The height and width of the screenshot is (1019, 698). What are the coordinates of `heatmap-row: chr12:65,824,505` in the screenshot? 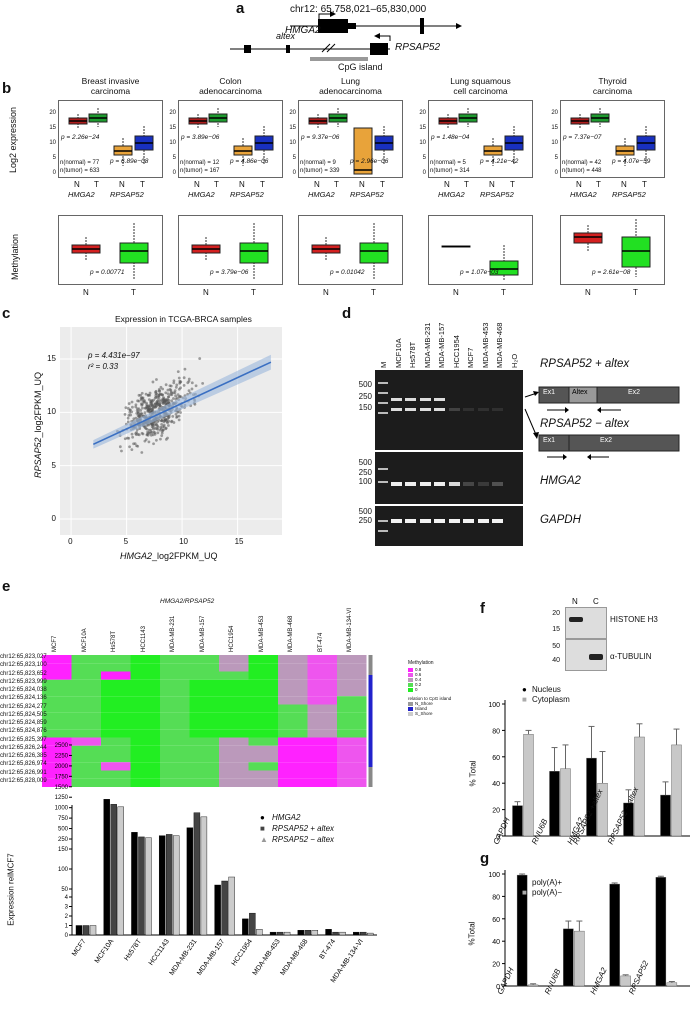 It's located at (23, 714).